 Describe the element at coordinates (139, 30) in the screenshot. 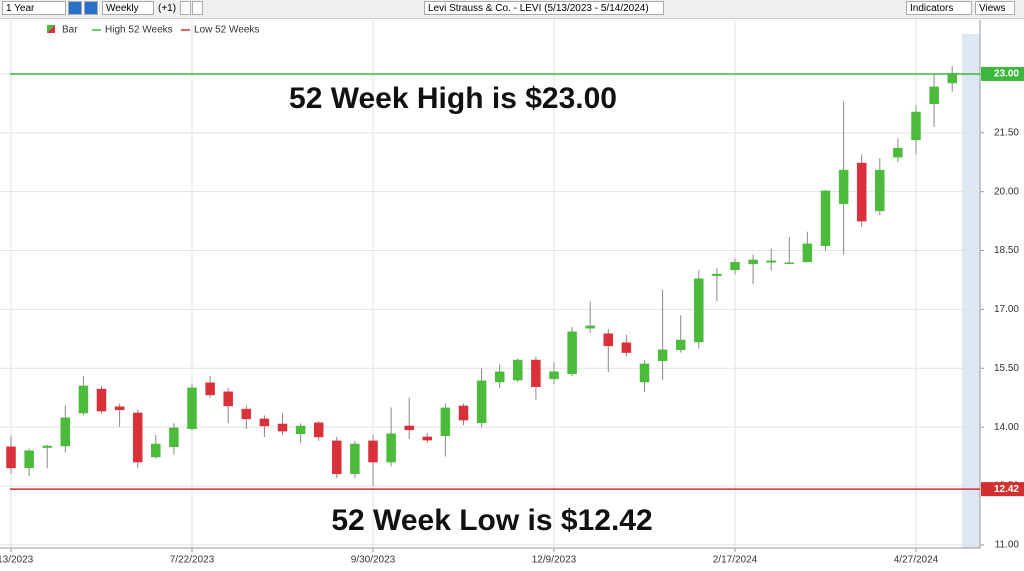

I see `legend-label: High 52 Weeks` at that location.